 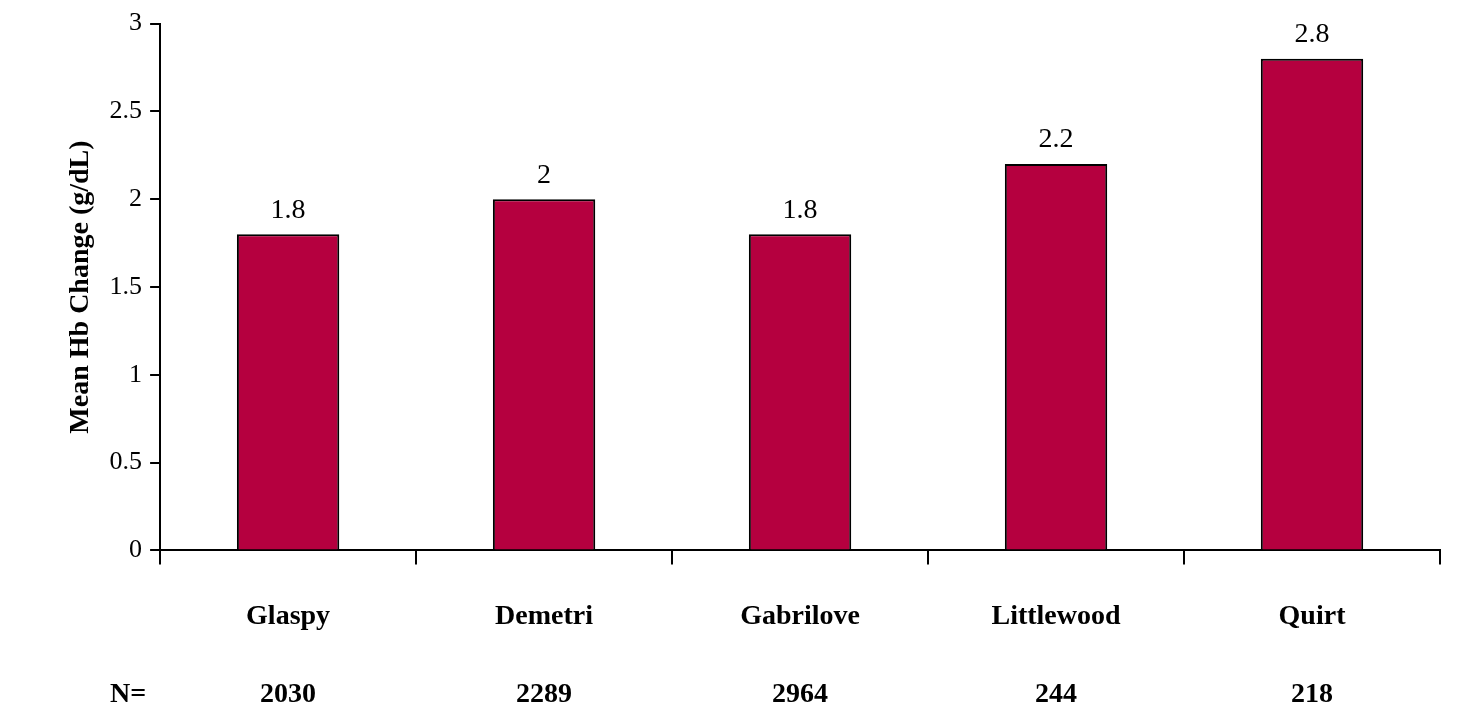 I want to click on x-tick-label: Quirt, so click(x=1312, y=615).